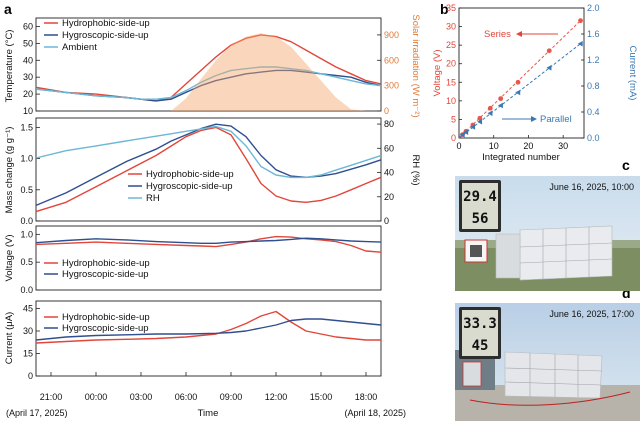 Image resolution: width=640 pixels, height=421 pixels. What do you see at coordinates (9, 258) in the screenshot?
I see `voltage-ylabel: Voltage (V)` at bounding box center [9, 258].